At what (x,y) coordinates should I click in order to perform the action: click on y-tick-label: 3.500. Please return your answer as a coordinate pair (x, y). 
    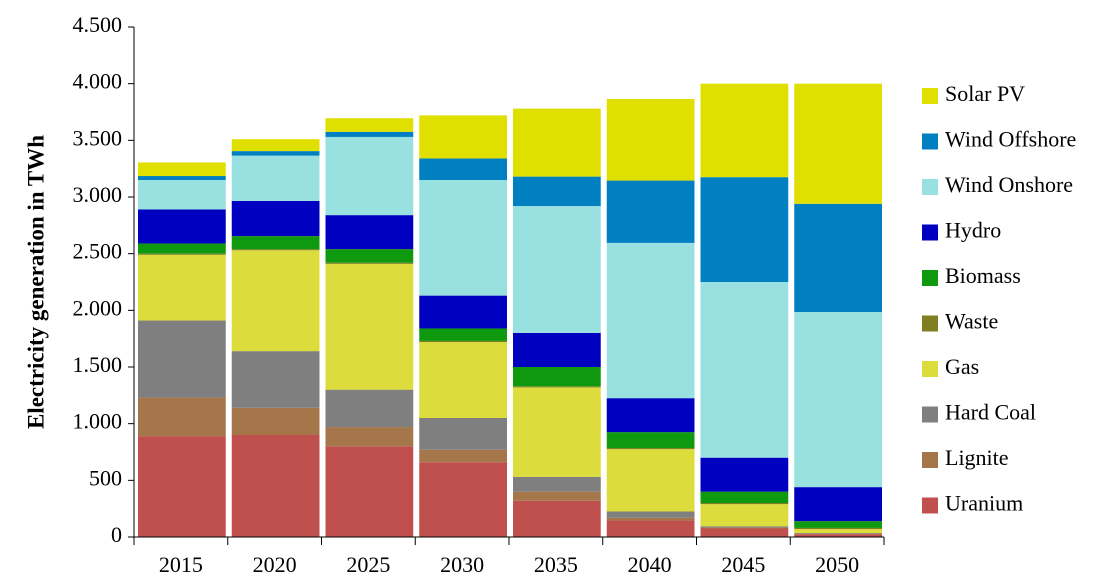
    Looking at the image, I should click on (98, 137).